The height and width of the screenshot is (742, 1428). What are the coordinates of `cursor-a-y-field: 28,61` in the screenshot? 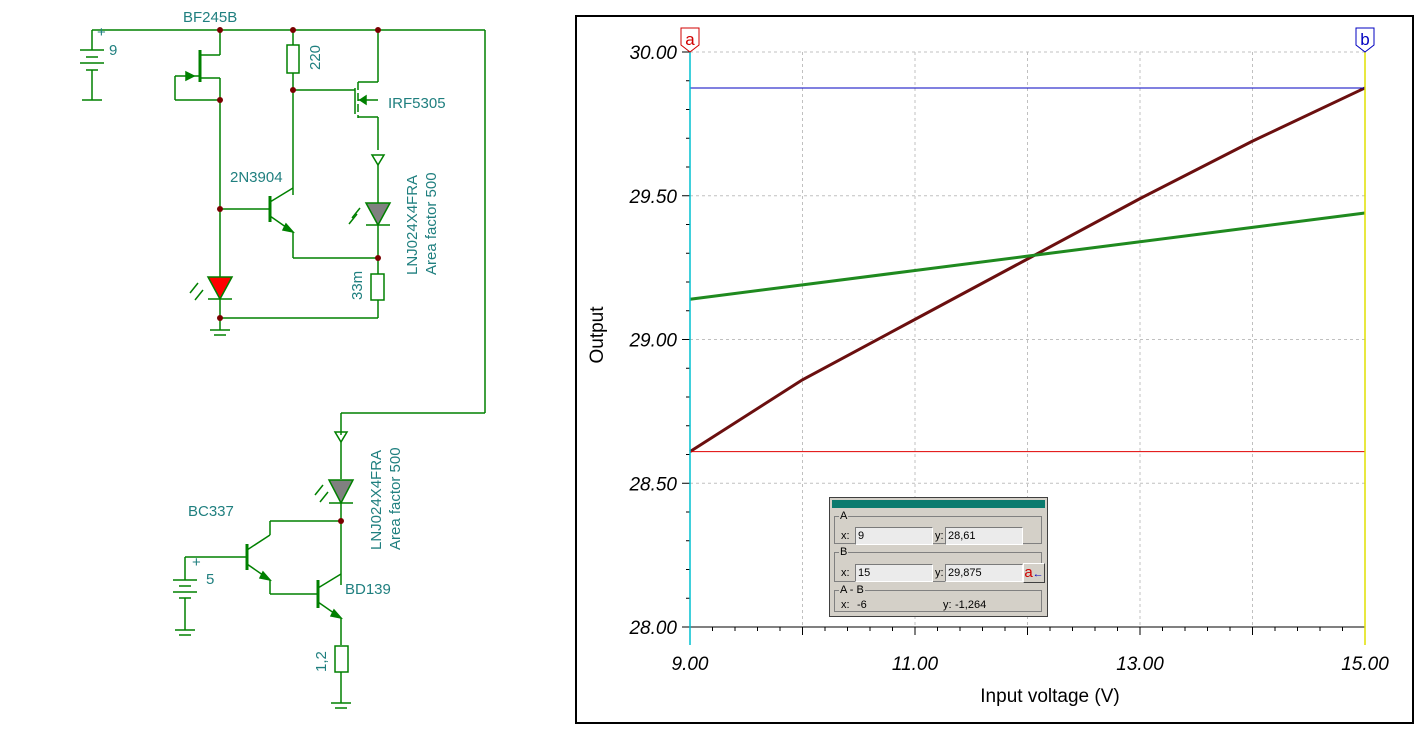 It's located at (984, 536).